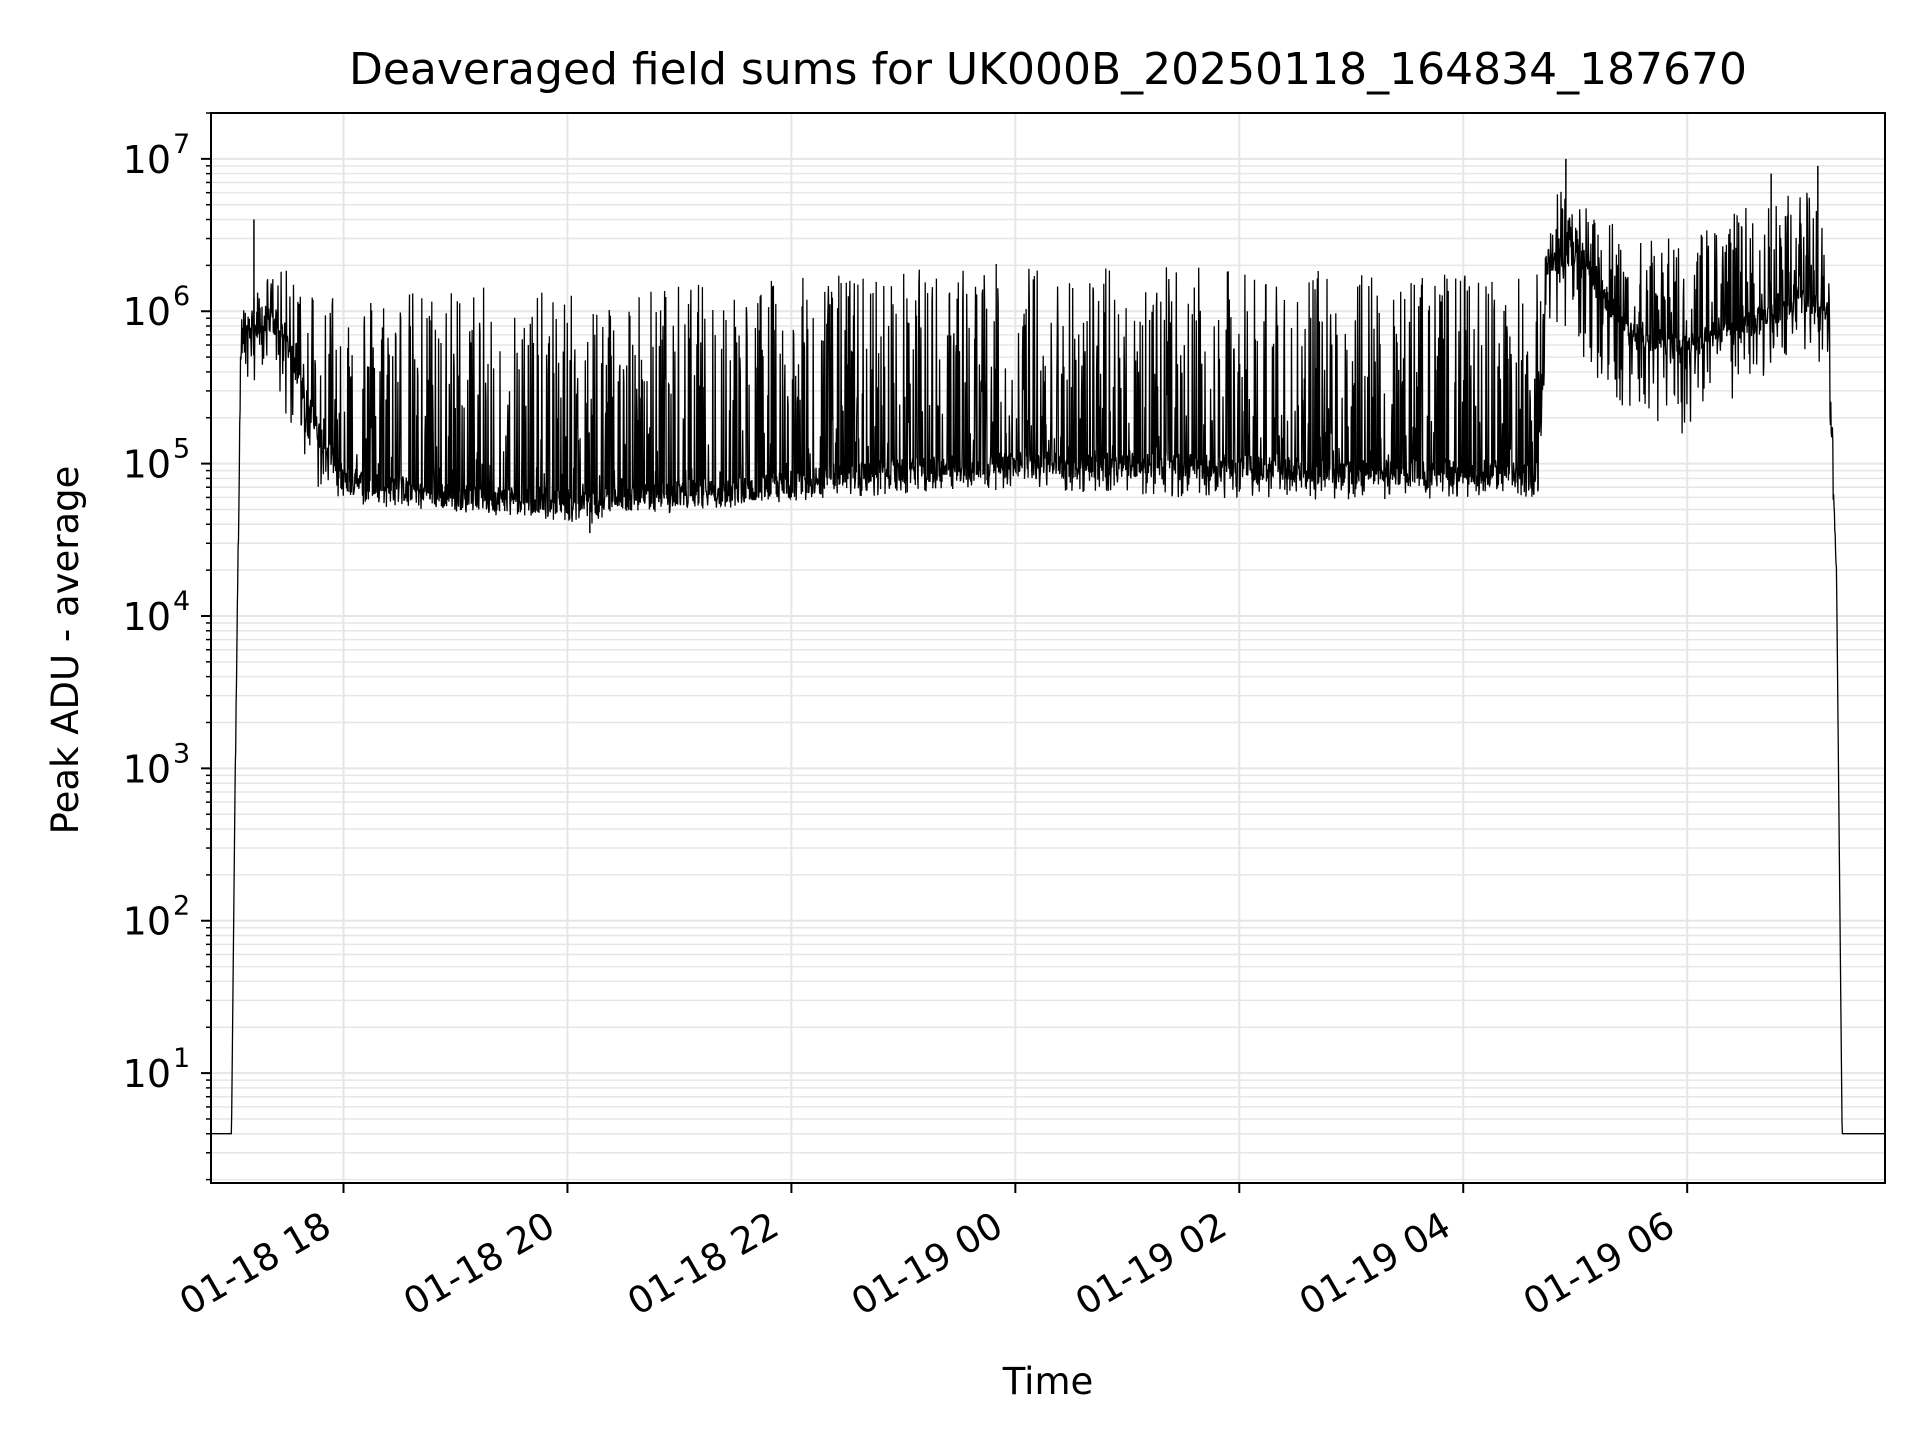 Image resolution: width=1920 pixels, height=1440 pixels. What do you see at coordinates (181, 753) in the screenshot?
I see `y-tick-exponent: 3` at bounding box center [181, 753].